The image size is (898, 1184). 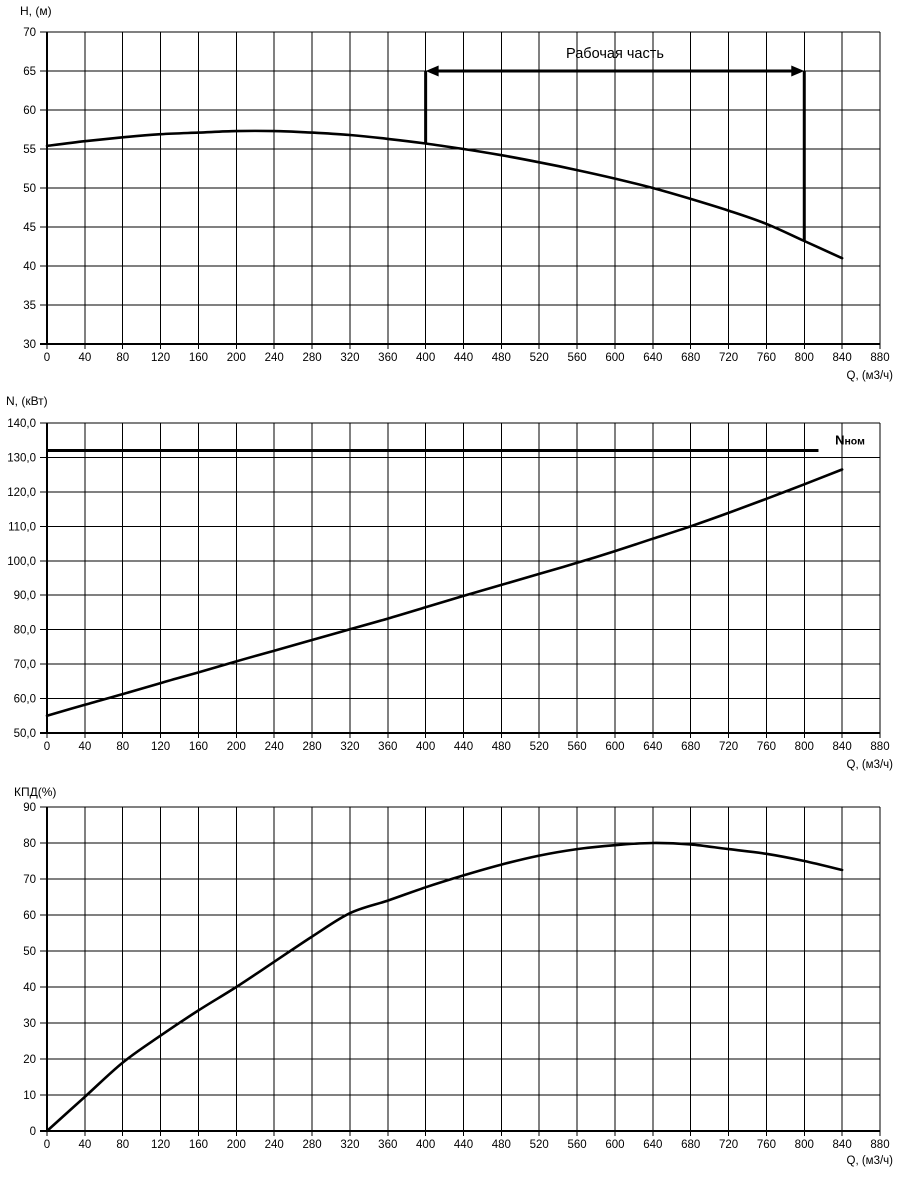 I want to click on y-tick-label: 35, so click(x=29, y=306).